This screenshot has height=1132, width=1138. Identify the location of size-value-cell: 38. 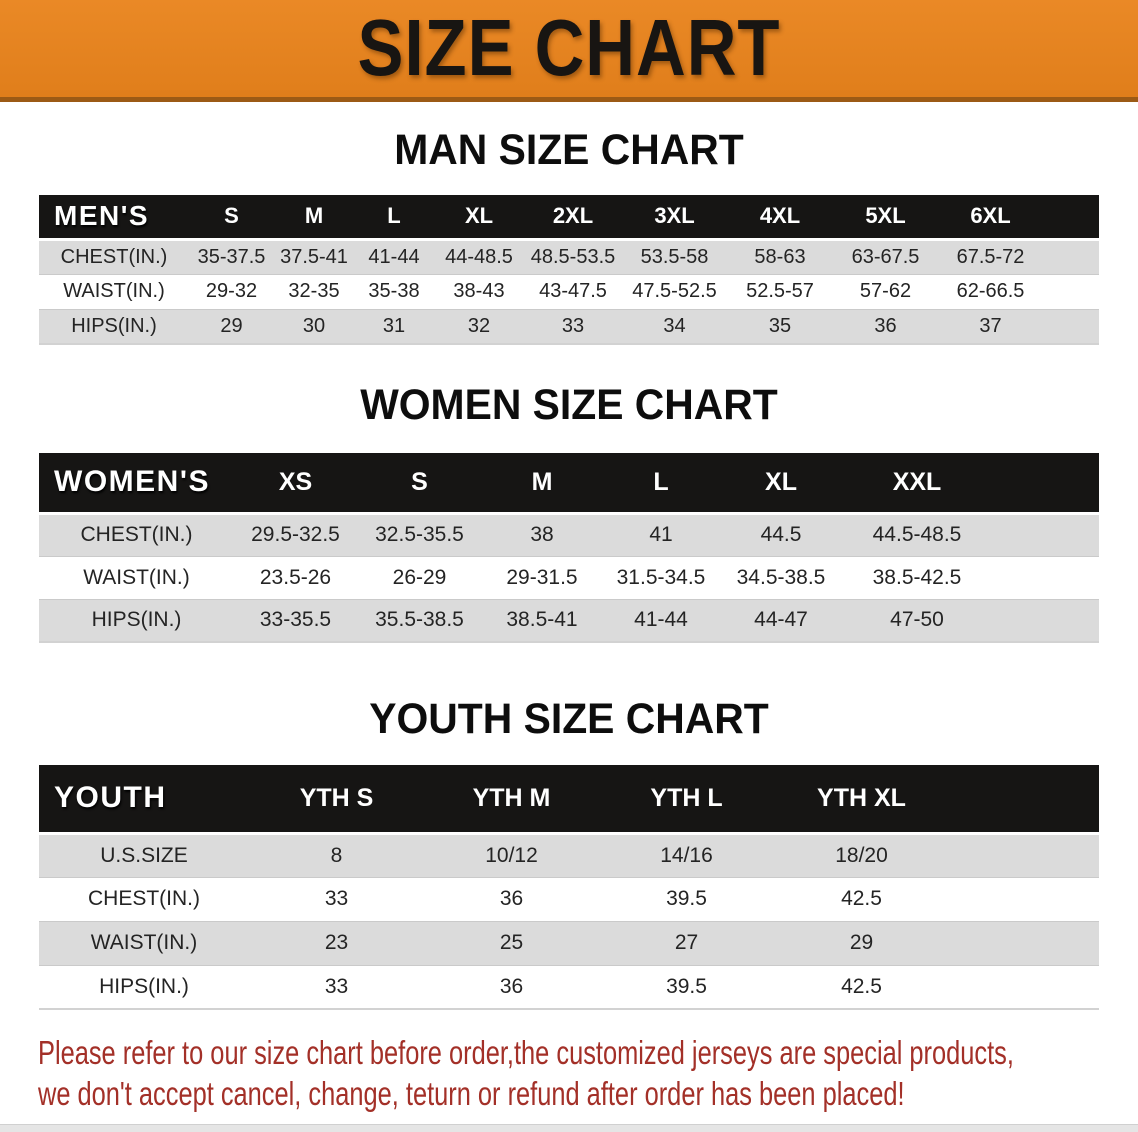
(542, 534).